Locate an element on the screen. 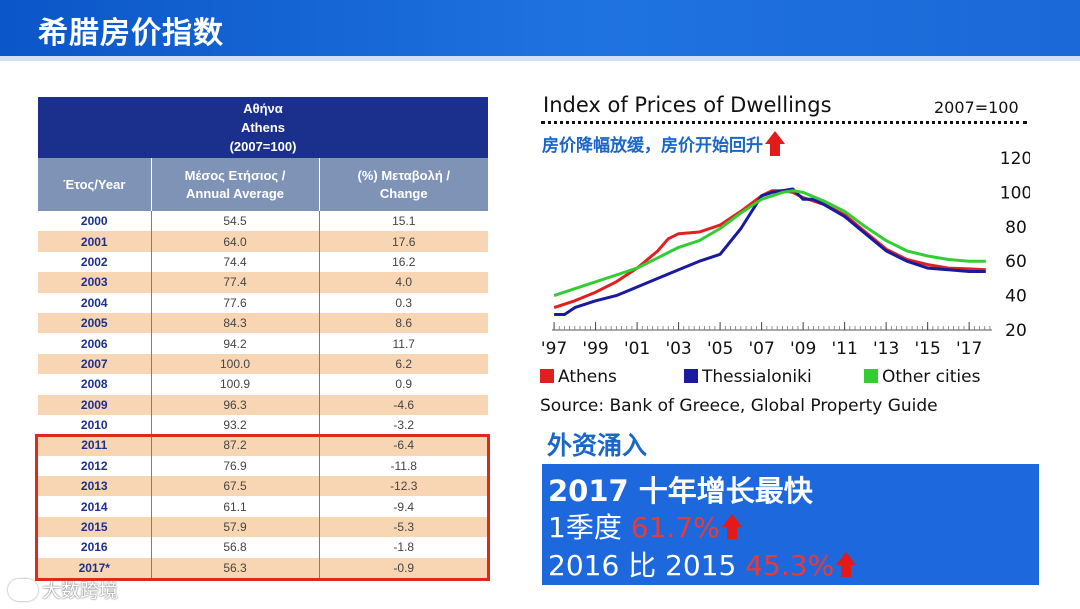  table-row: 2003 77.4 4.0 is located at coordinates (263, 282).